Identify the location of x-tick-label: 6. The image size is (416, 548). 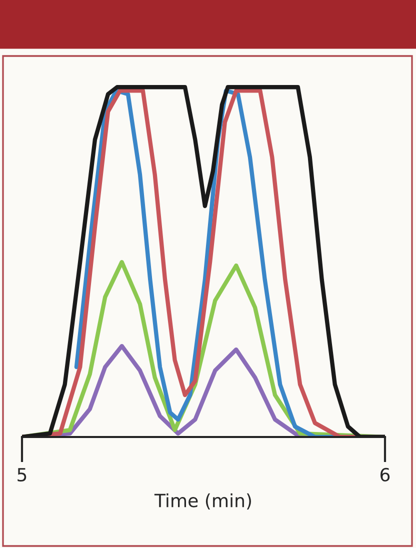
(385, 475).